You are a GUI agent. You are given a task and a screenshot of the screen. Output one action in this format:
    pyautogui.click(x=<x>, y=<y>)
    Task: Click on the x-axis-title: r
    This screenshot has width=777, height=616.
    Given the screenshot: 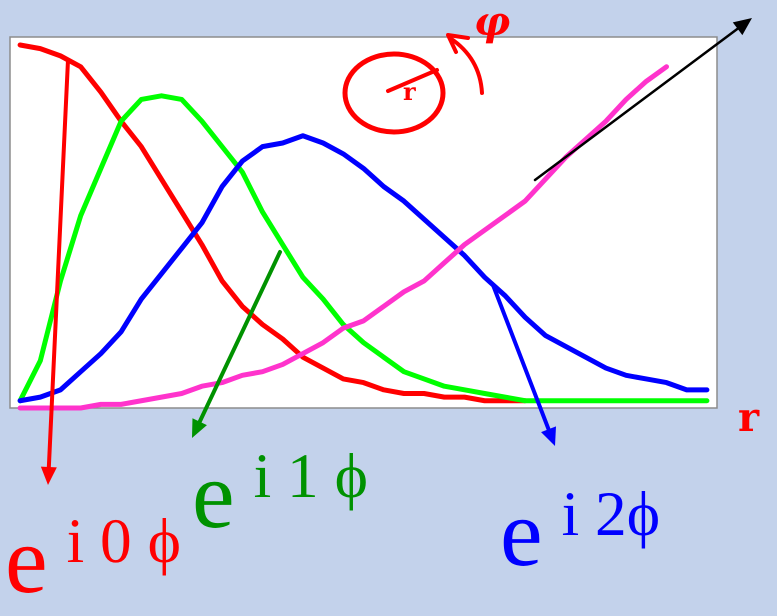 What is the action you would take?
    pyautogui.click(x=749, y=417)
    